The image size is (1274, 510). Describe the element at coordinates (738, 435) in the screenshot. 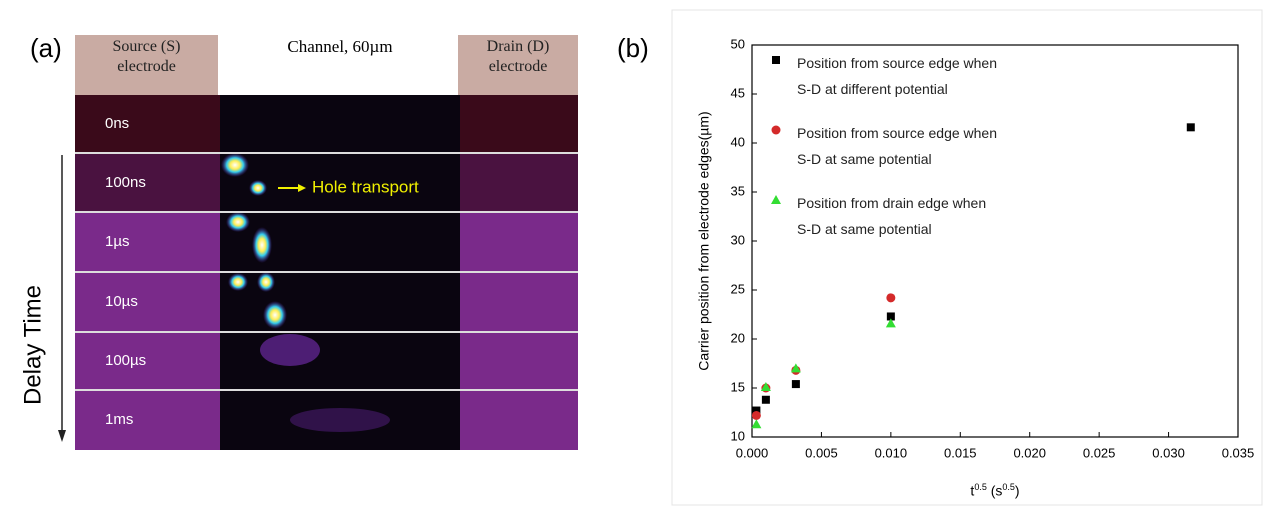

I see `y-tick-label: 10` at that location.